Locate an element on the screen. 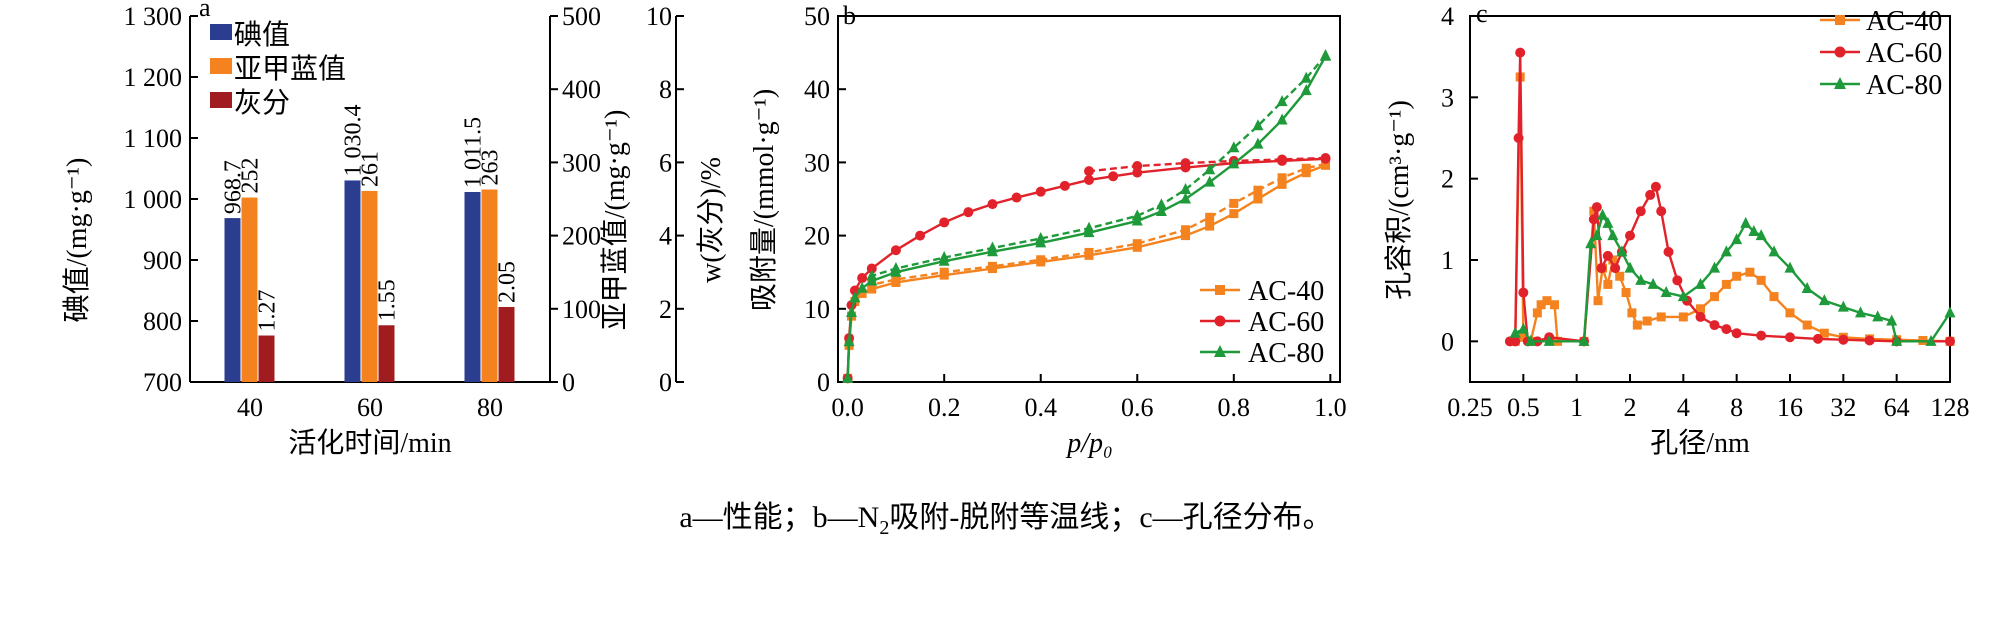 The height and width of the screenshot is (619, 2012). caption-part-b: 吸附-脱附等温线；c—孔径分布。 is located at coordinates (1111, 517).